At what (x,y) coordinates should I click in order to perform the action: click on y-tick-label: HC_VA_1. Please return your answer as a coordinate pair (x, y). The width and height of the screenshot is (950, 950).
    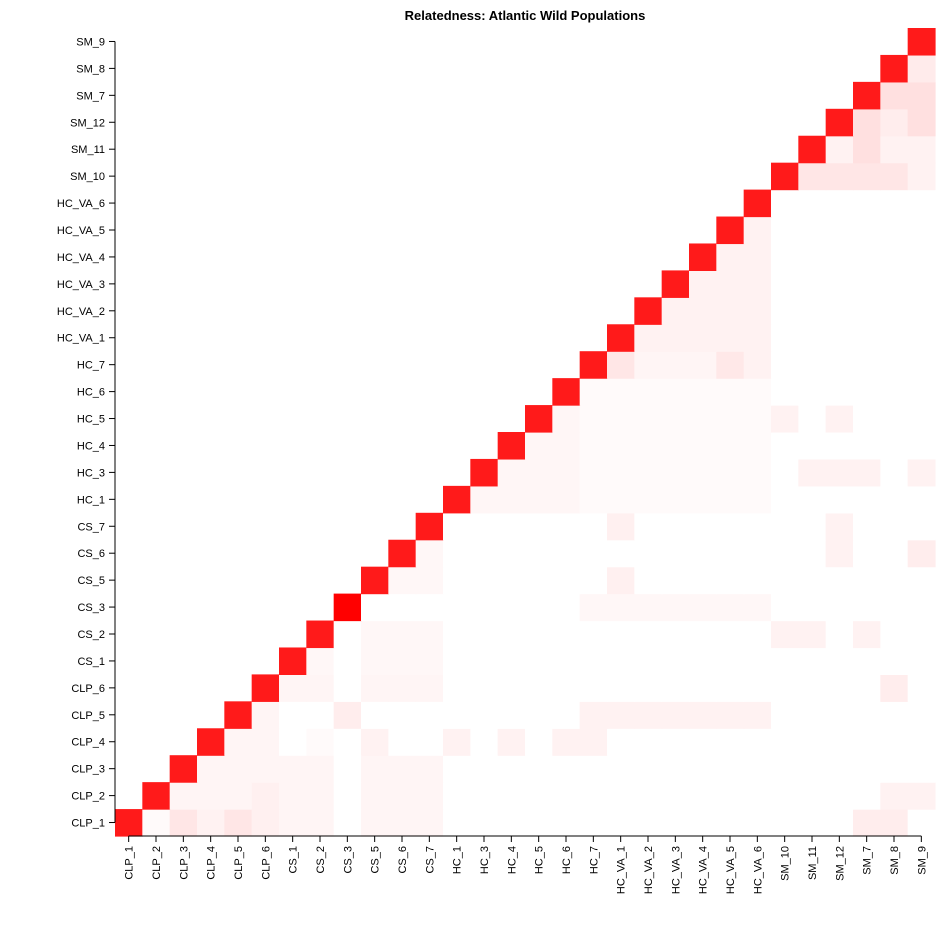
    Looking at the image, I should click on (81, 339).